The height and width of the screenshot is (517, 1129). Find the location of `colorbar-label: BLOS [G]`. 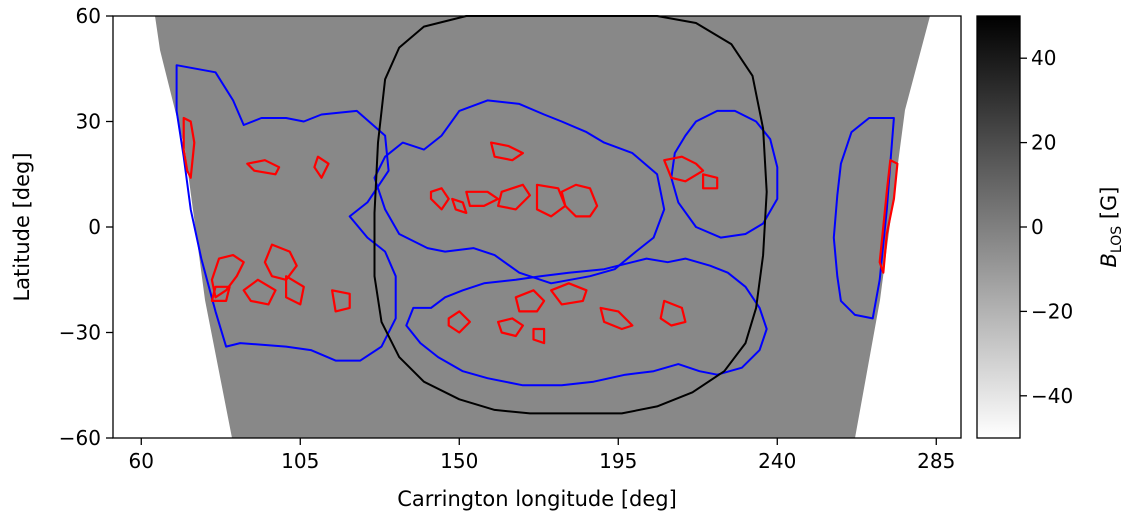

colorbar-label: BLOS [G] is located at coordinates (1111, 227).